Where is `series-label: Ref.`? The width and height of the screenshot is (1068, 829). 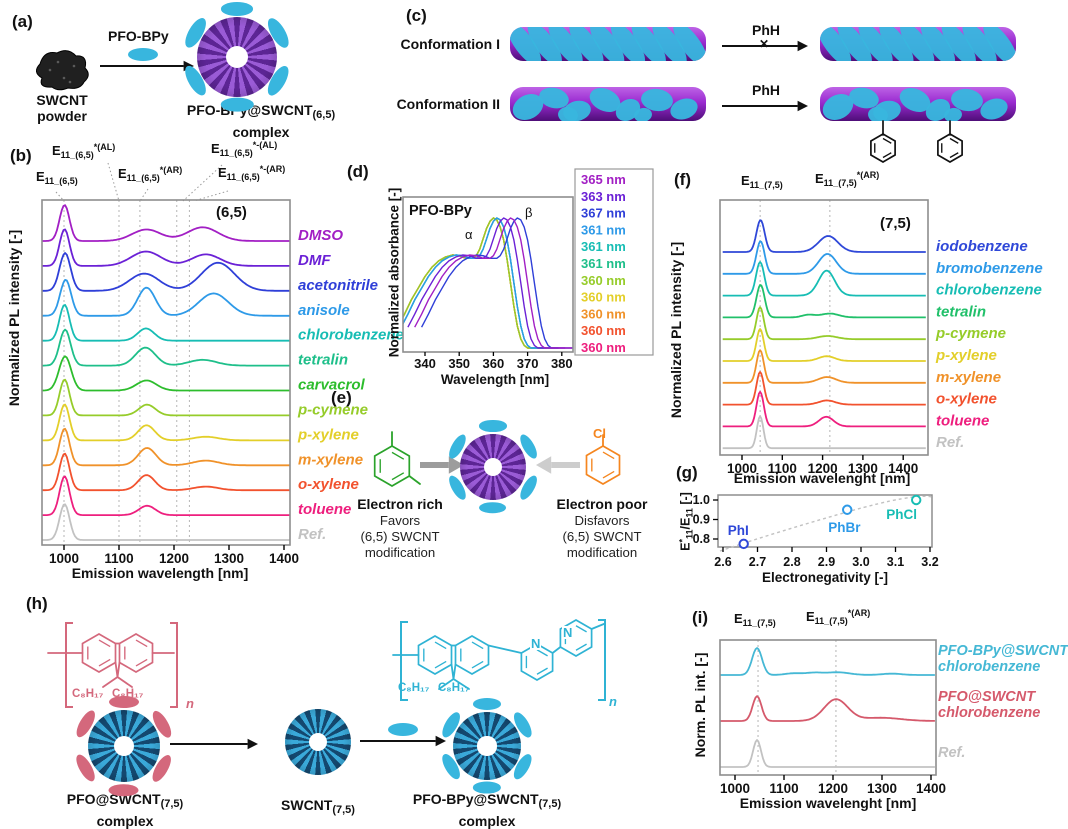 series-label: Ref. is located at coordinates (951, 753).